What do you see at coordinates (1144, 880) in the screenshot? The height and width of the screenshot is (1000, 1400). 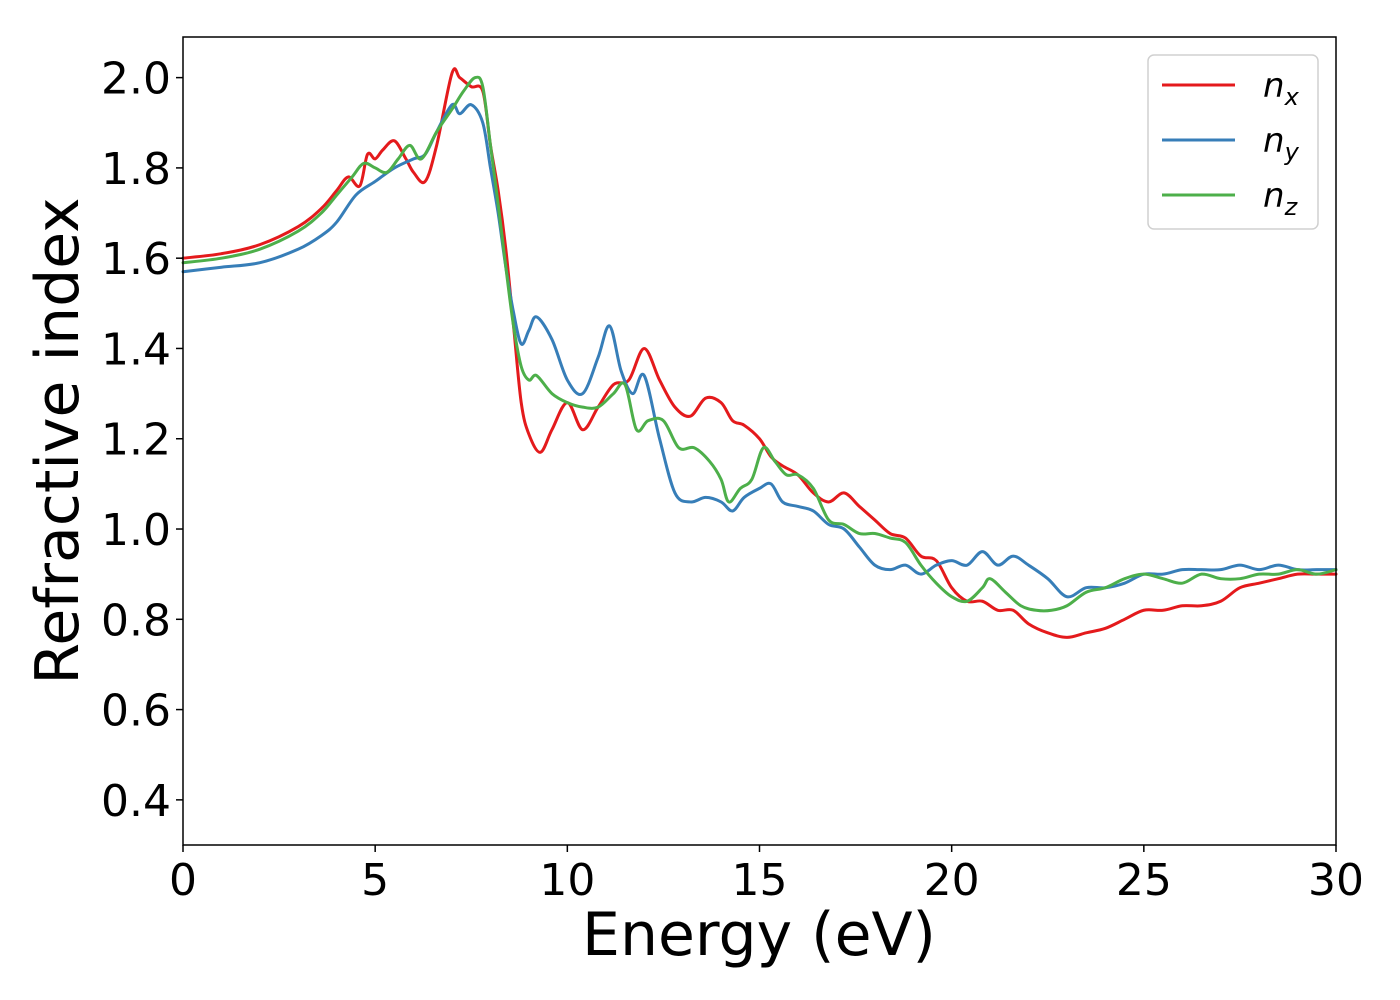 I see `x-tick-label: 25` at bounding box center [1144, 880].